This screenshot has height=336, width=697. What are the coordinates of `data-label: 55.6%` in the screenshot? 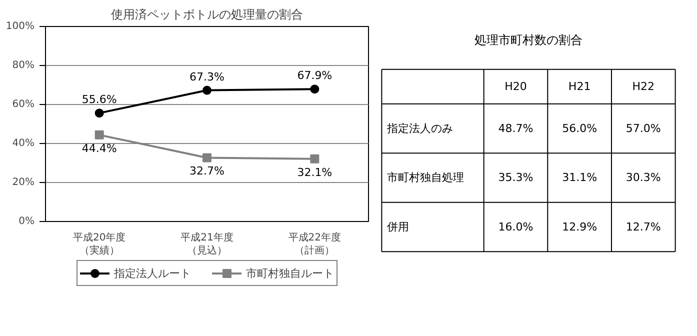 It's located at (99, 99).